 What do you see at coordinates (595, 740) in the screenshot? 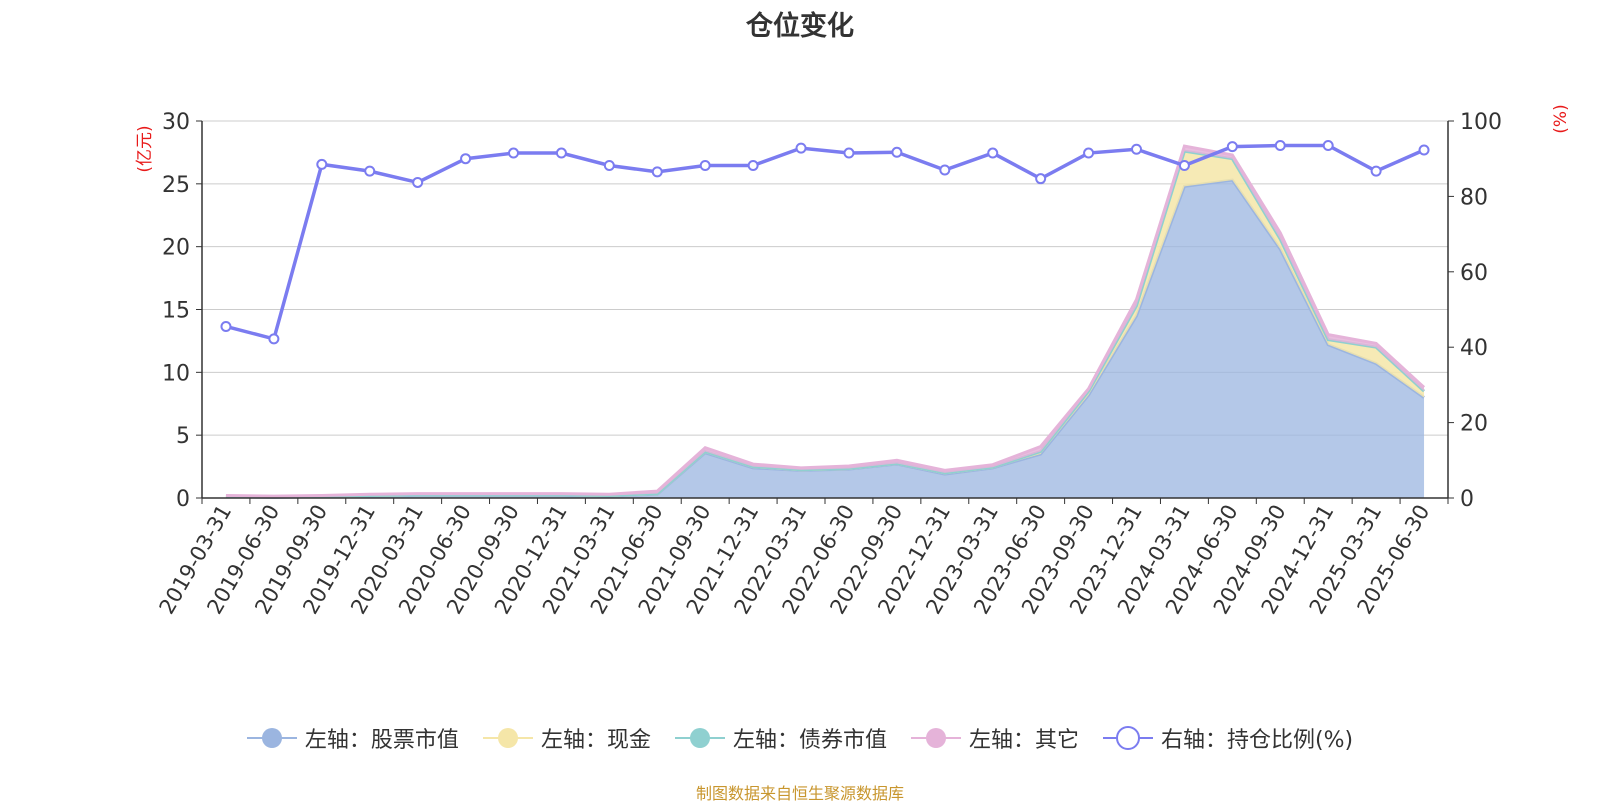
I see `legend-label-cash: 左轴：现金` at bounding box center [595, 740].